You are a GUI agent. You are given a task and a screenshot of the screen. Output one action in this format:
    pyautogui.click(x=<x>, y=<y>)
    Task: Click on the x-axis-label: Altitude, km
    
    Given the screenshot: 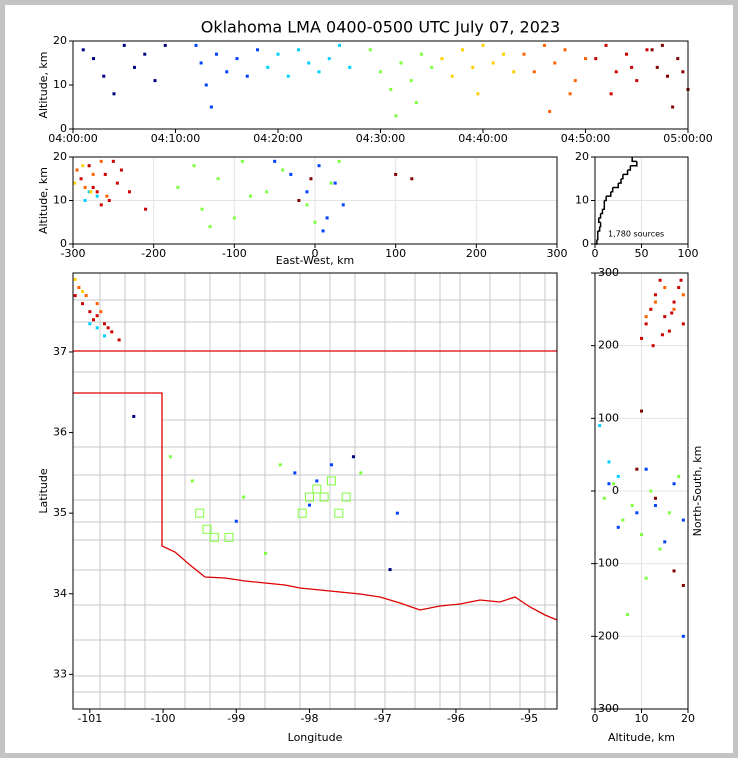 What is the action you would take?
    pyautogui.click(x=641, y=737)
    